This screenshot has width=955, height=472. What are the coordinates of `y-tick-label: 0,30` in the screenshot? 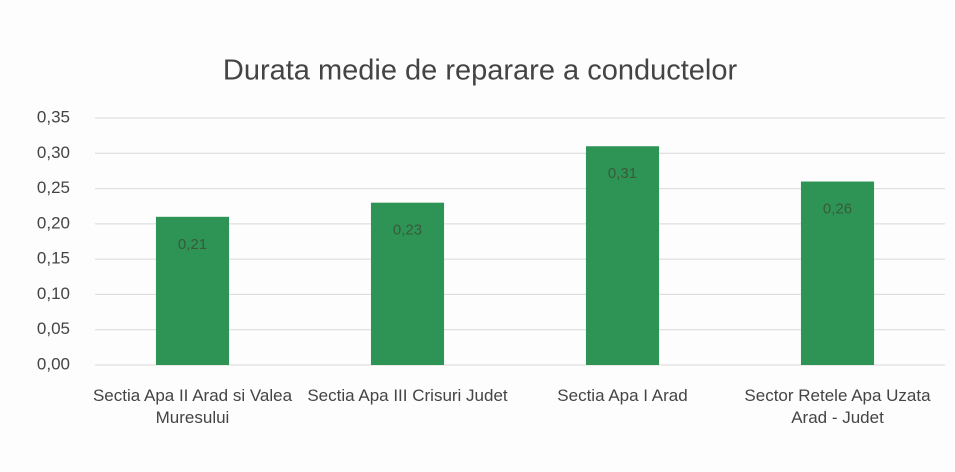 It's located at (53, 152).